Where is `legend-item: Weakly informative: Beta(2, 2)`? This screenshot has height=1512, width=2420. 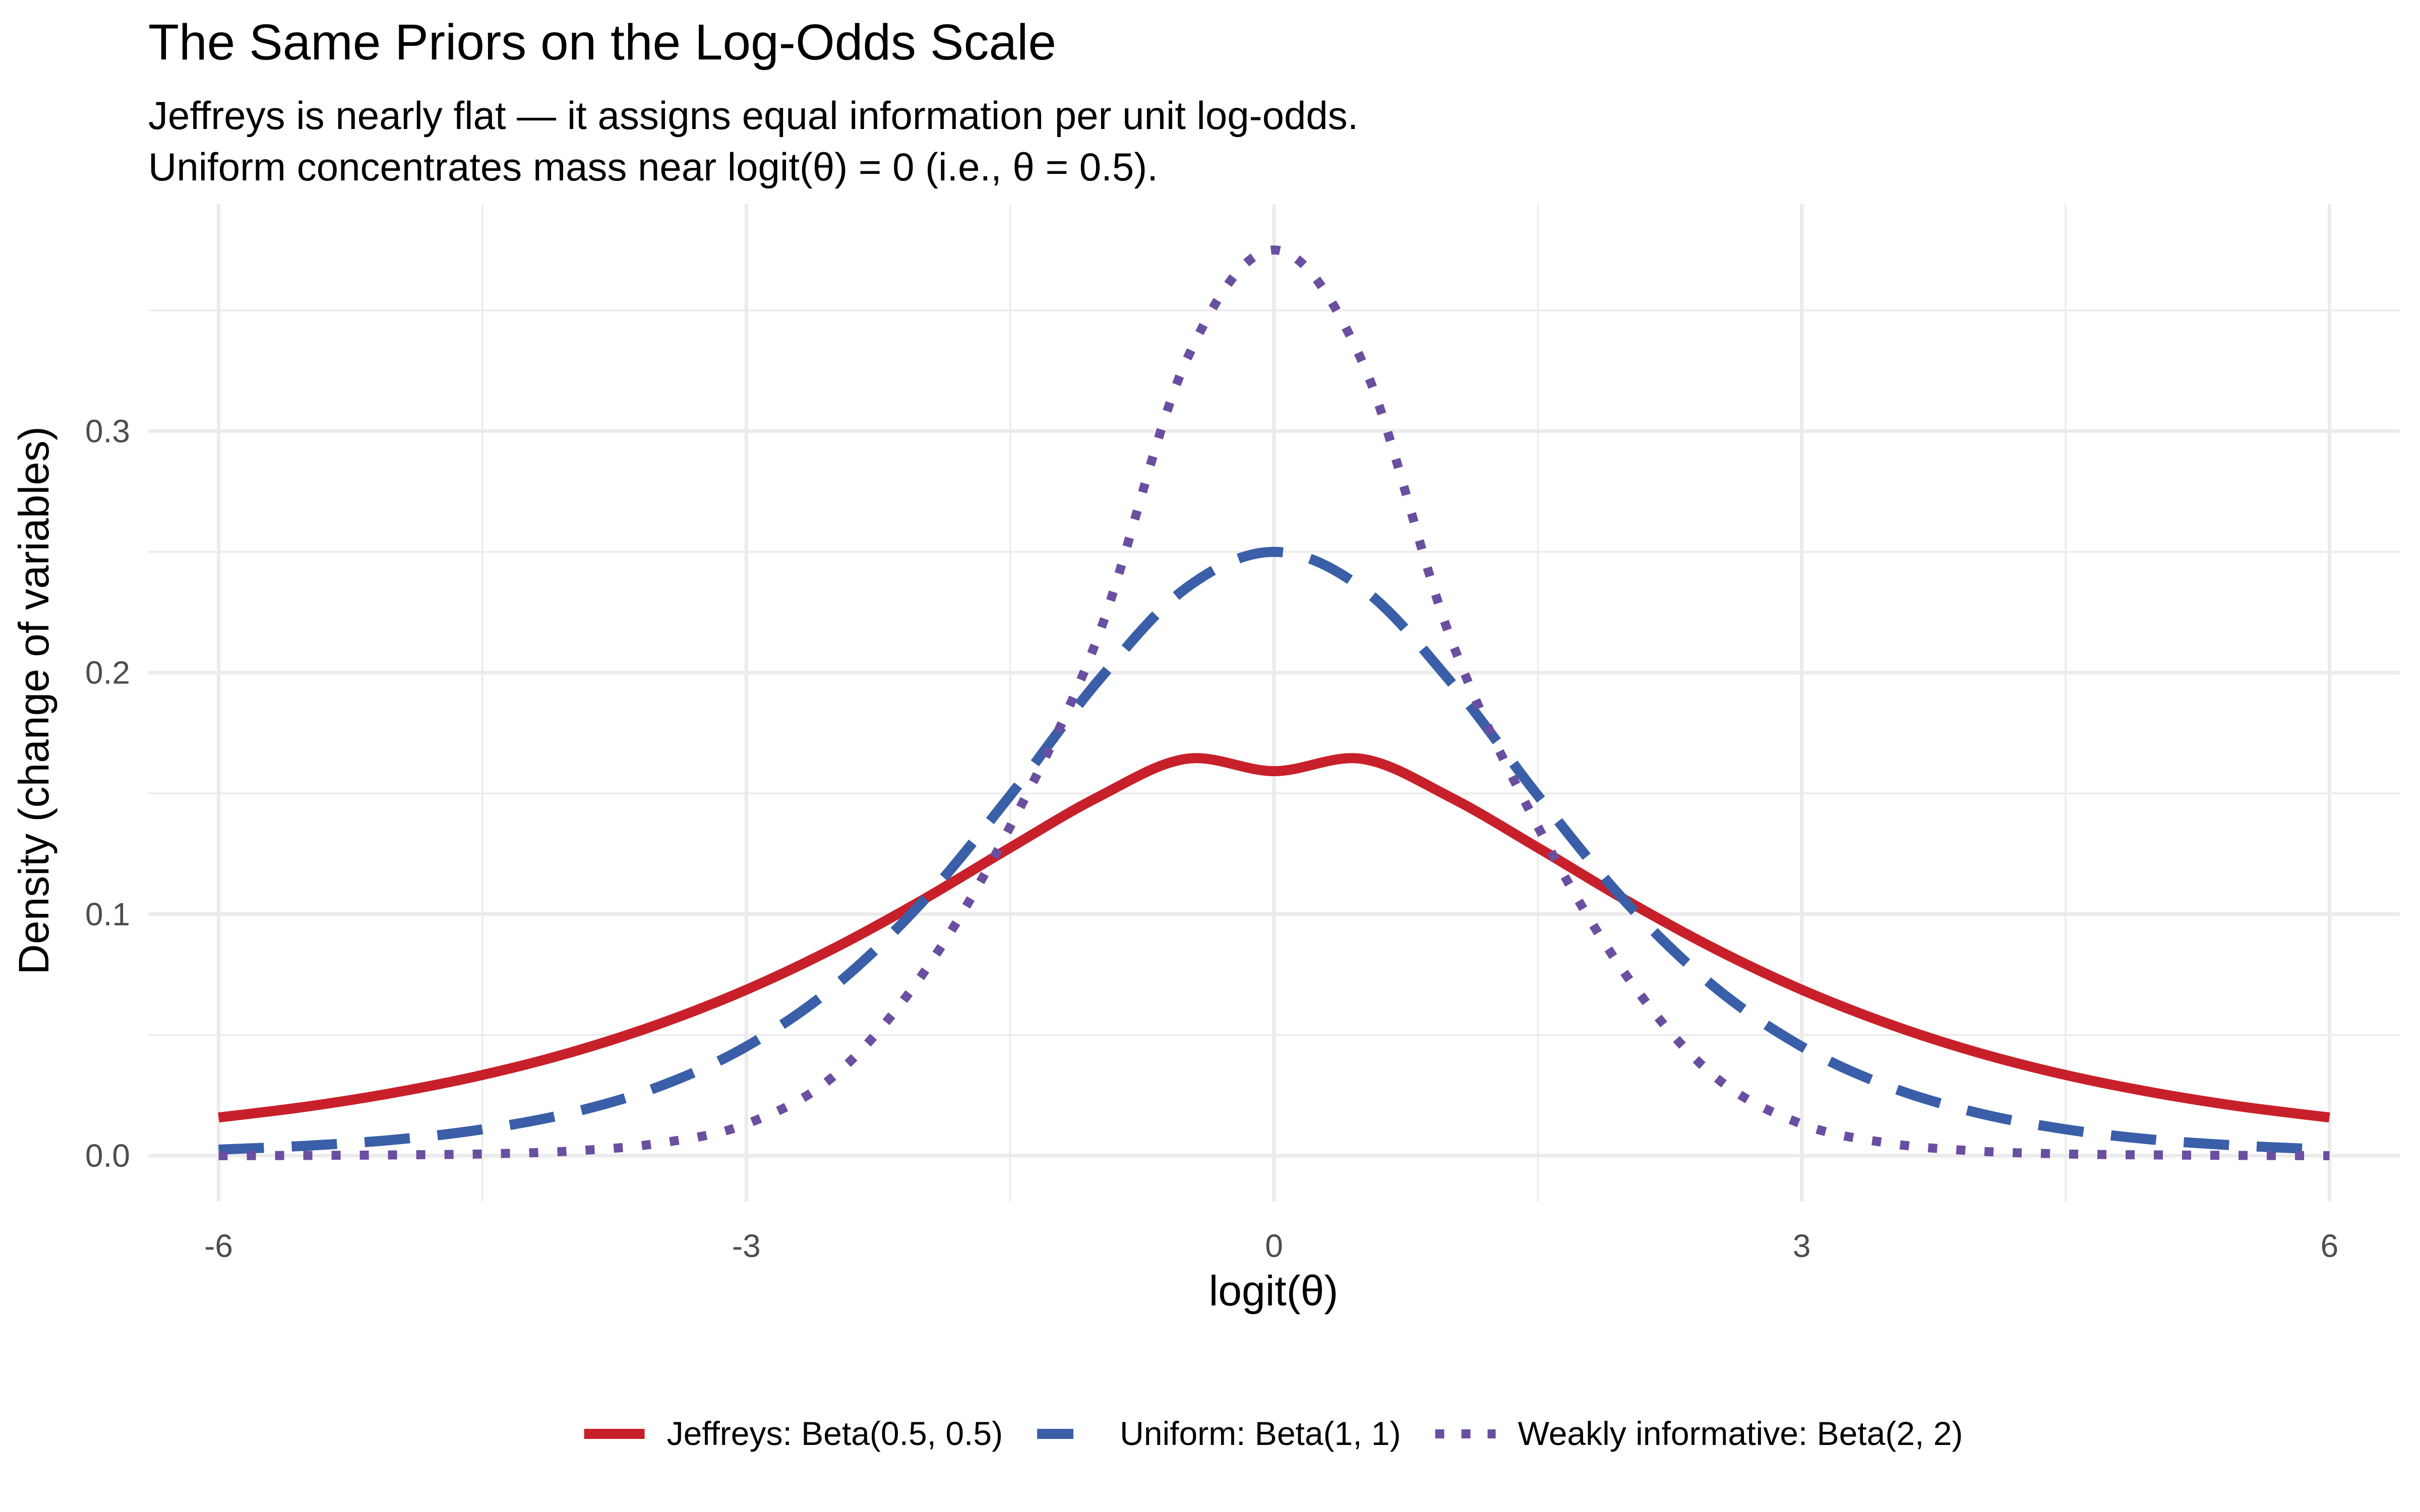
legend-item: Weakly informative: Beta(2, 2) is located at coordinates (1699, 1433).